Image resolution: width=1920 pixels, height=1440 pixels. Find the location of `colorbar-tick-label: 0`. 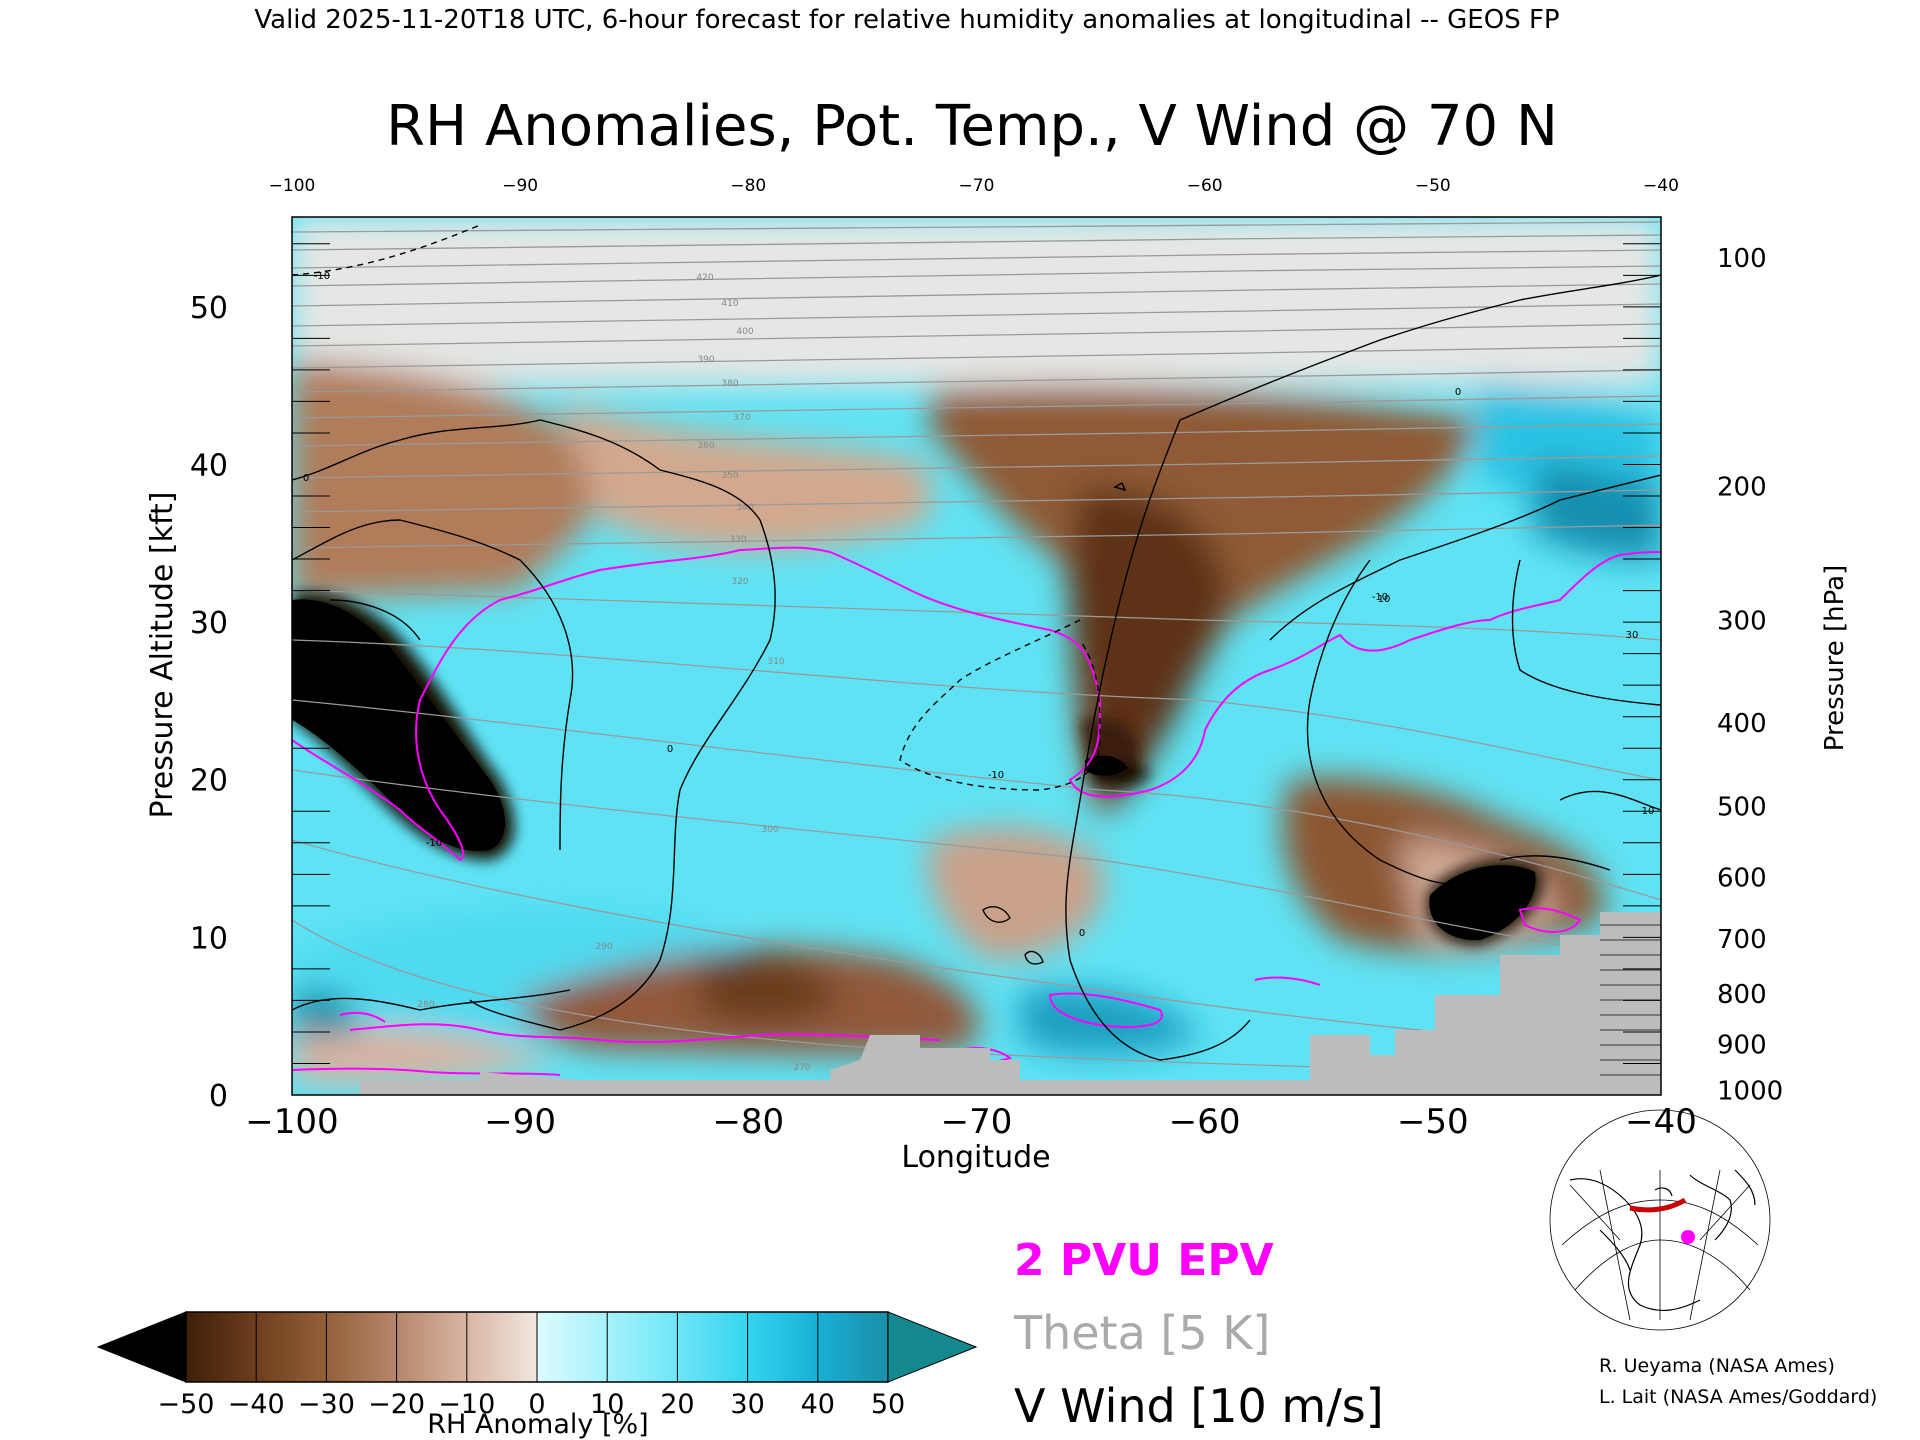

colorbar-tick-label: 0 is located at coordinates (536, 1404).